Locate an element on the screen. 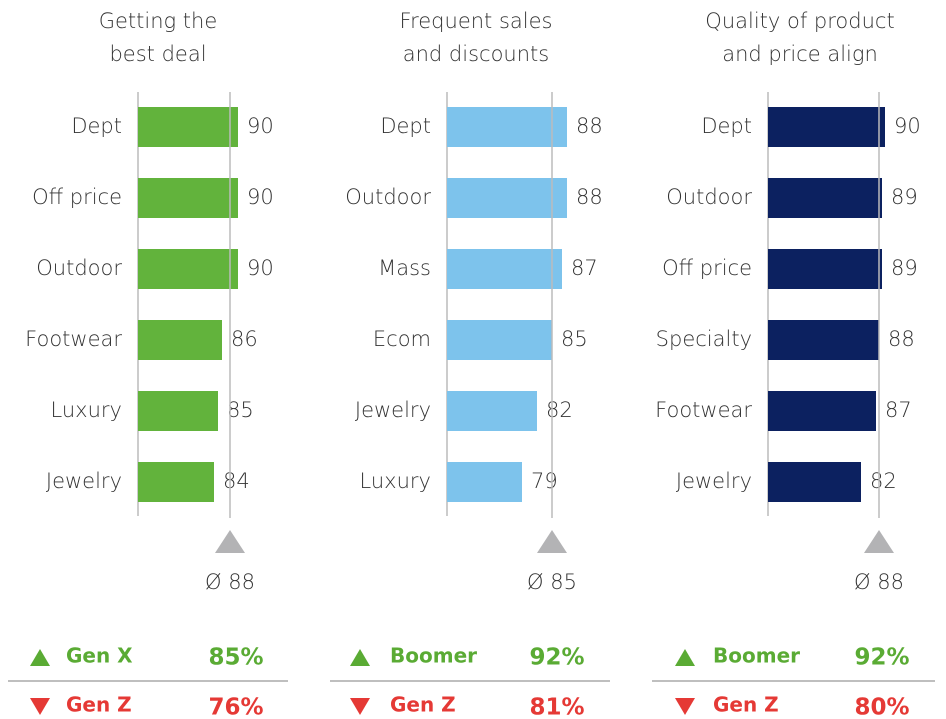 This screenshot has width=946, height=719. panel-title: Getting the is located at coordinates (158, 21).